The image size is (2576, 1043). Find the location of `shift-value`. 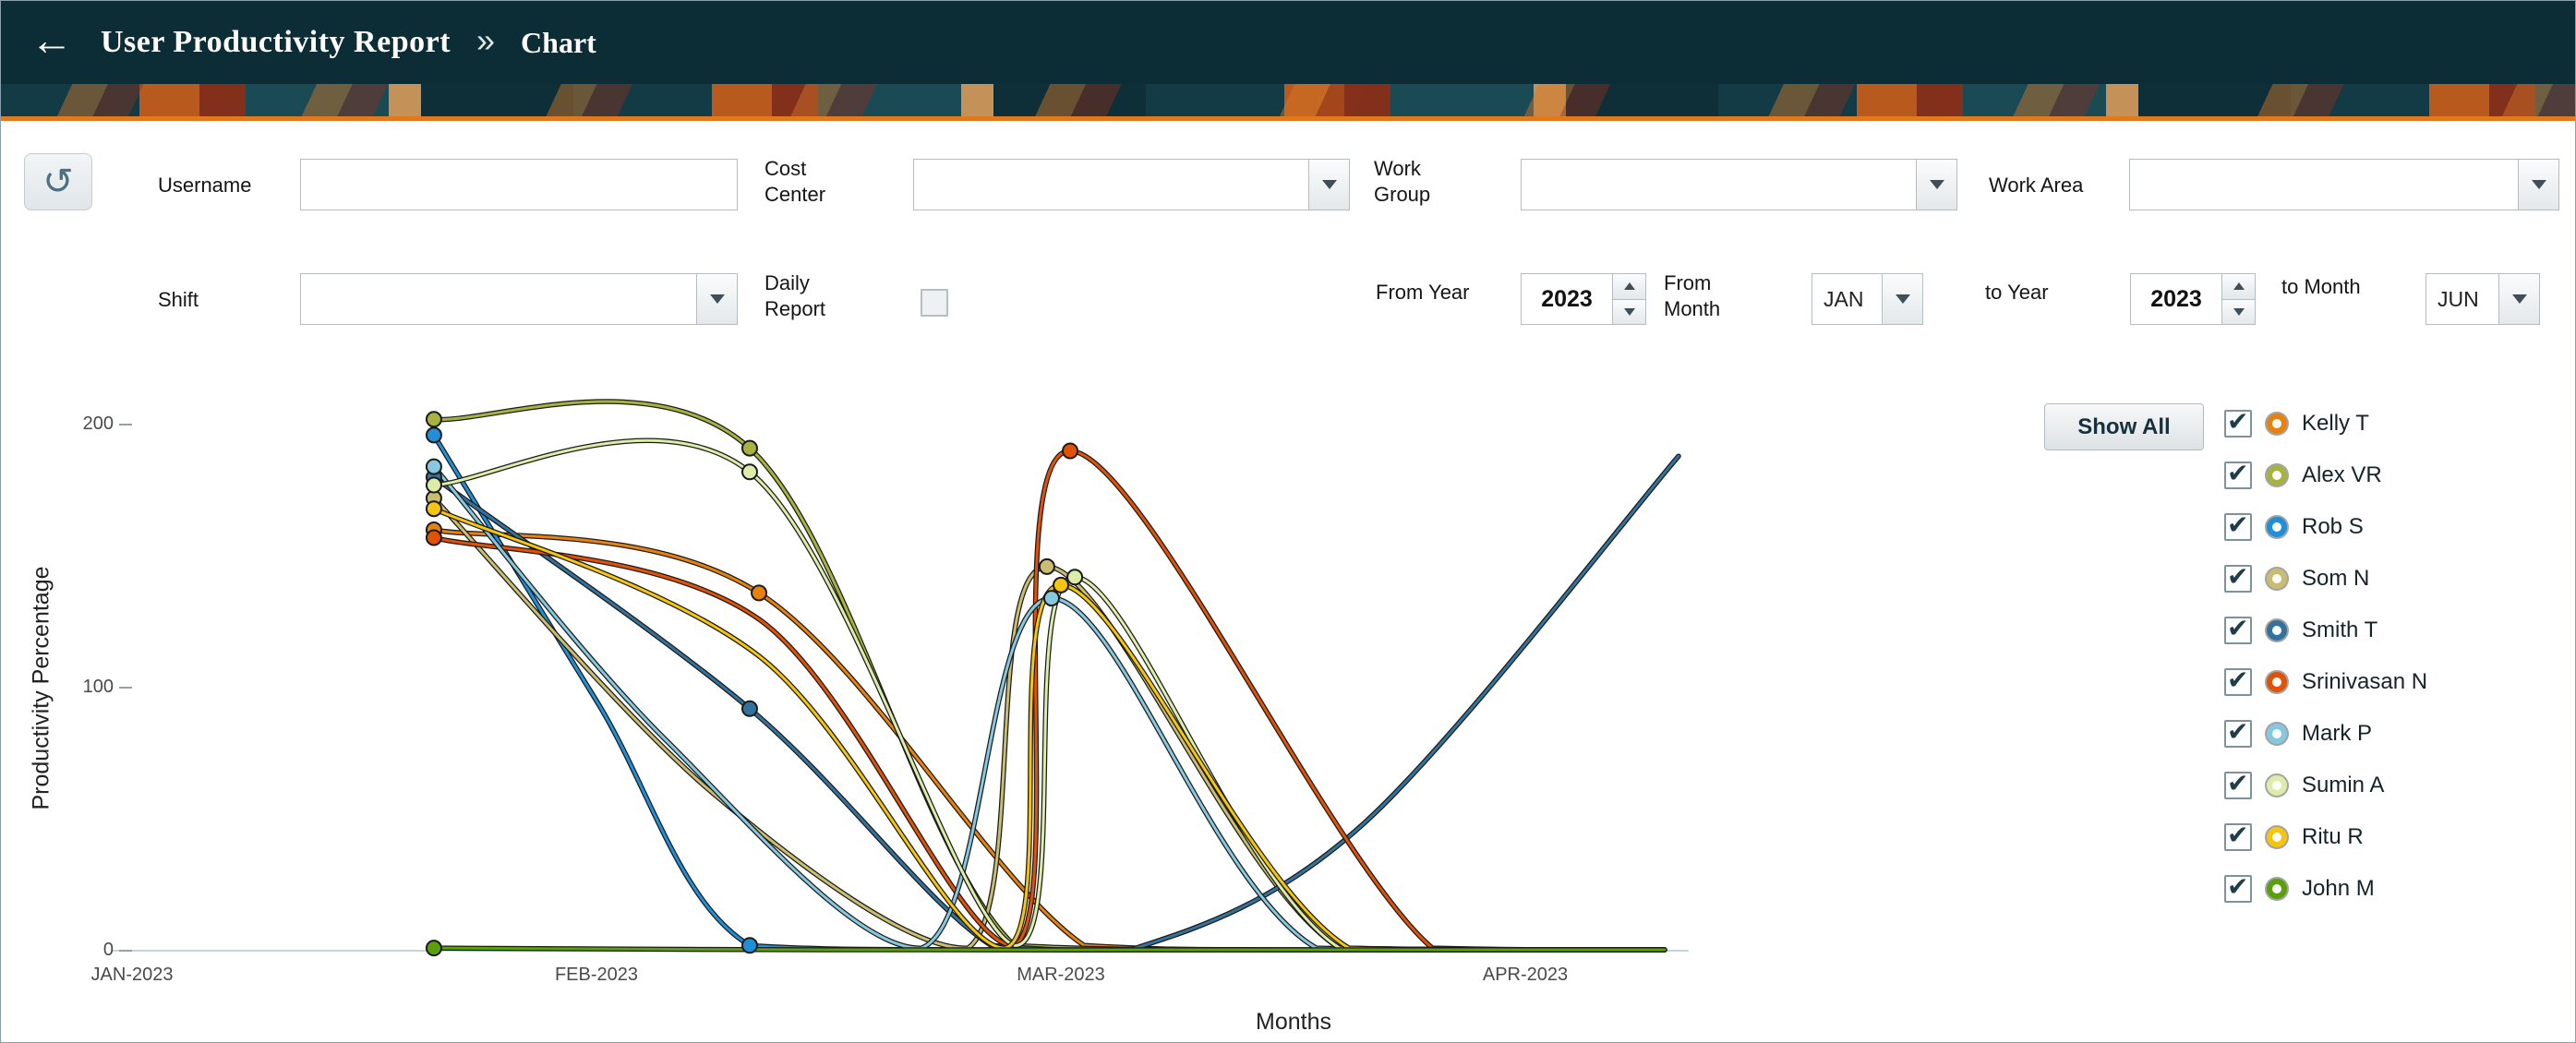

shift-value is located at coordinates (498, 299).